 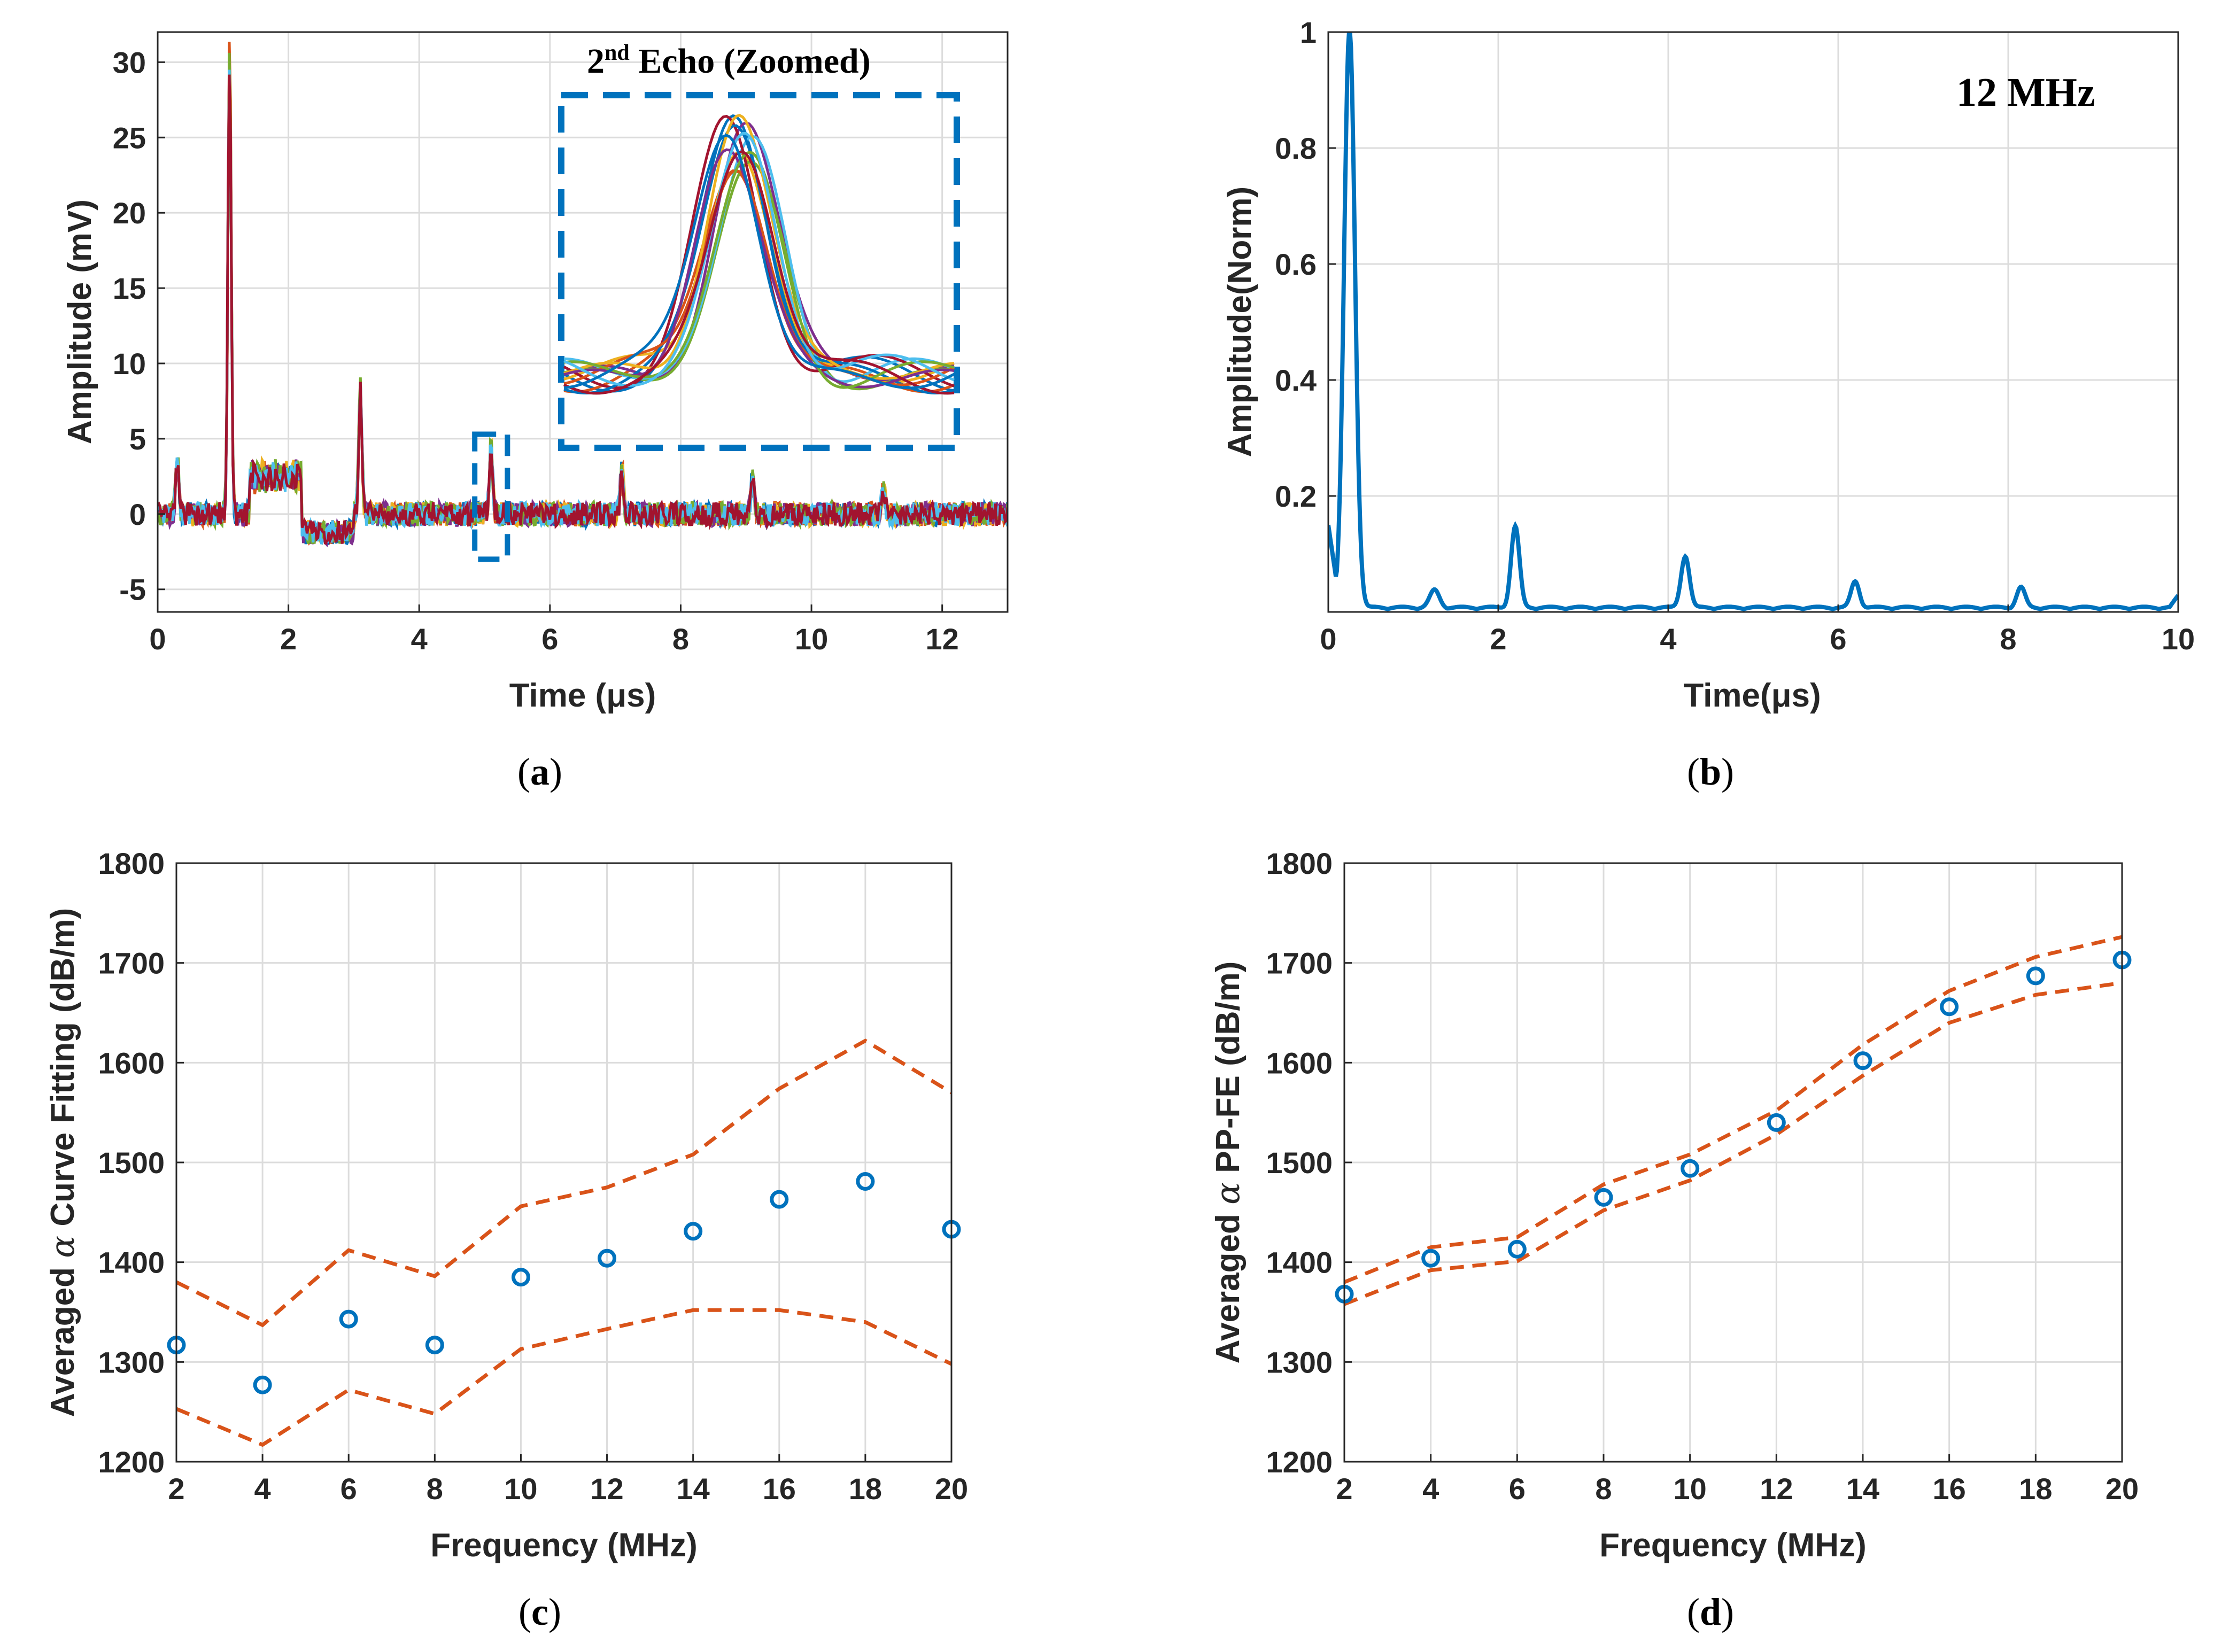 What do you see at coordinates (129, 62) in the screenshot?
I see `a-ytick-label: 30` at bounding box center [129, 62].